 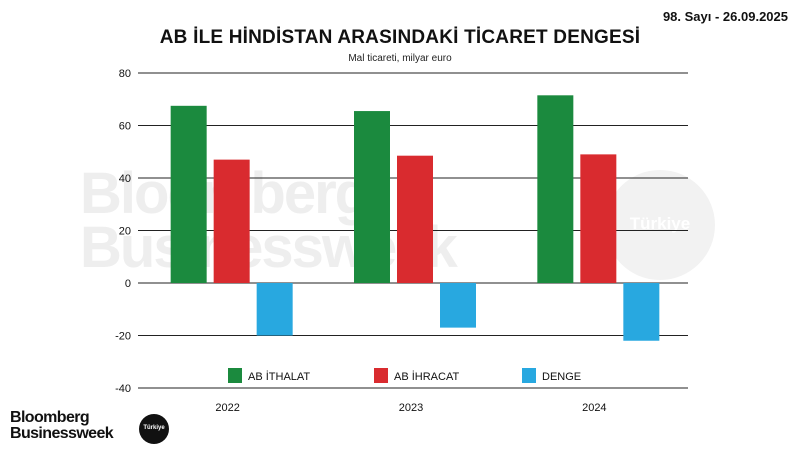 What do you see at coordinates (594, 408) in the screenshot?
I see `x-category-label: 2024` at bounding box center [594, 408].